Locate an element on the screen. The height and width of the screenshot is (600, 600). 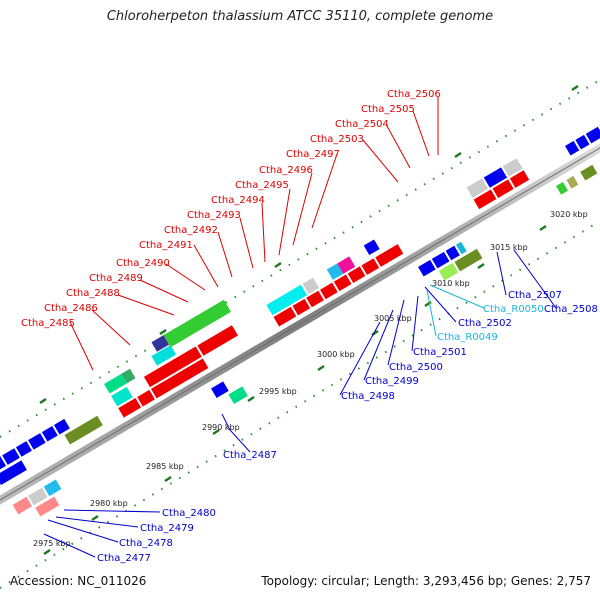
gene-label: Ctha_2501 is located at coordinates (440, 352).